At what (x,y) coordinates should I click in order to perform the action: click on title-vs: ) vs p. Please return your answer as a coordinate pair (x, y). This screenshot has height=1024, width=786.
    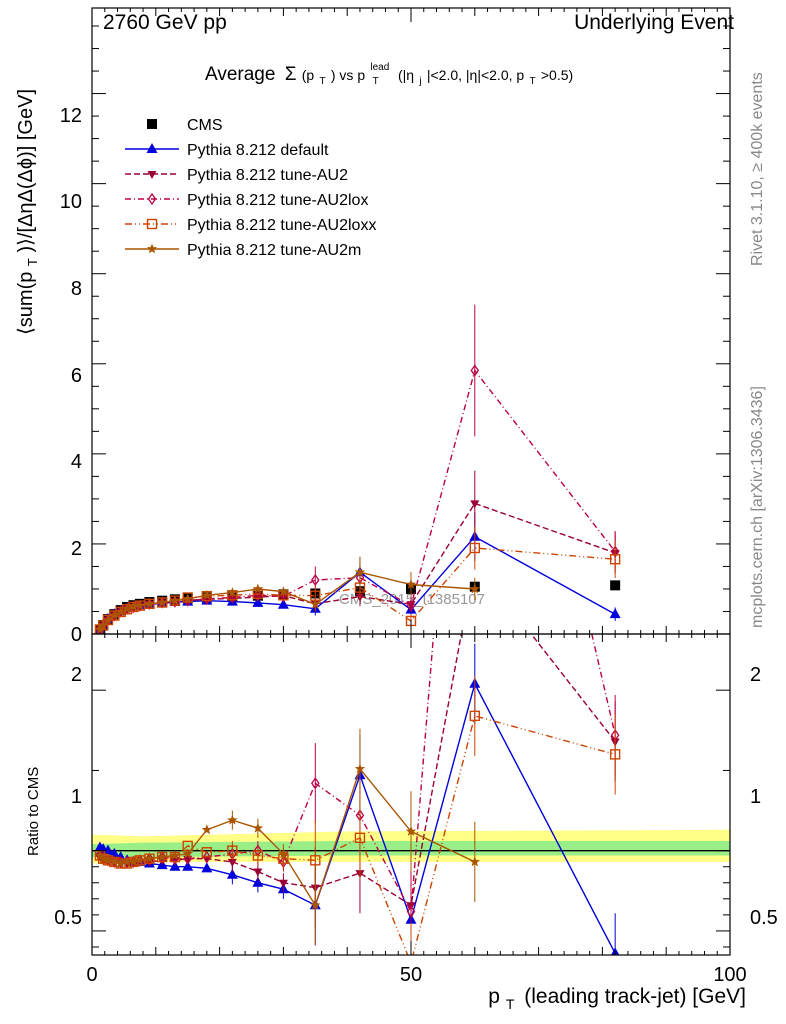
    Looking at the image, I should click on (348, 75).